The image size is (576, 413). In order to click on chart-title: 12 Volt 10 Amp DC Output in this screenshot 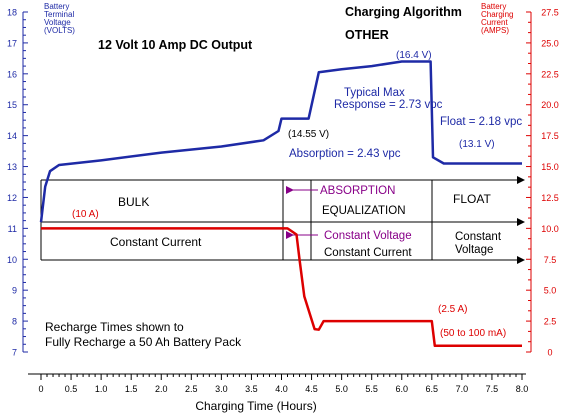, I will do `click(175, 45)`.